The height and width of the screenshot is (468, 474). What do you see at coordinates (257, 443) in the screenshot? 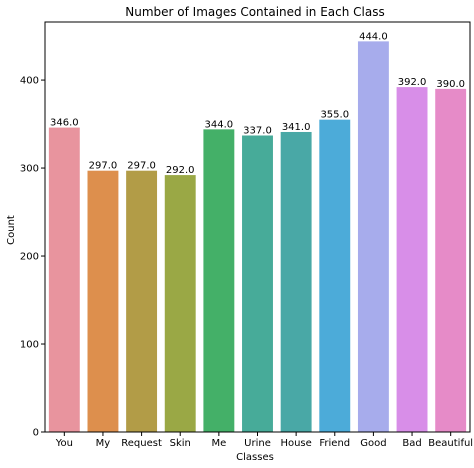
I see `x-tick-label-urine: Urine` at bounding box center [257, 443].